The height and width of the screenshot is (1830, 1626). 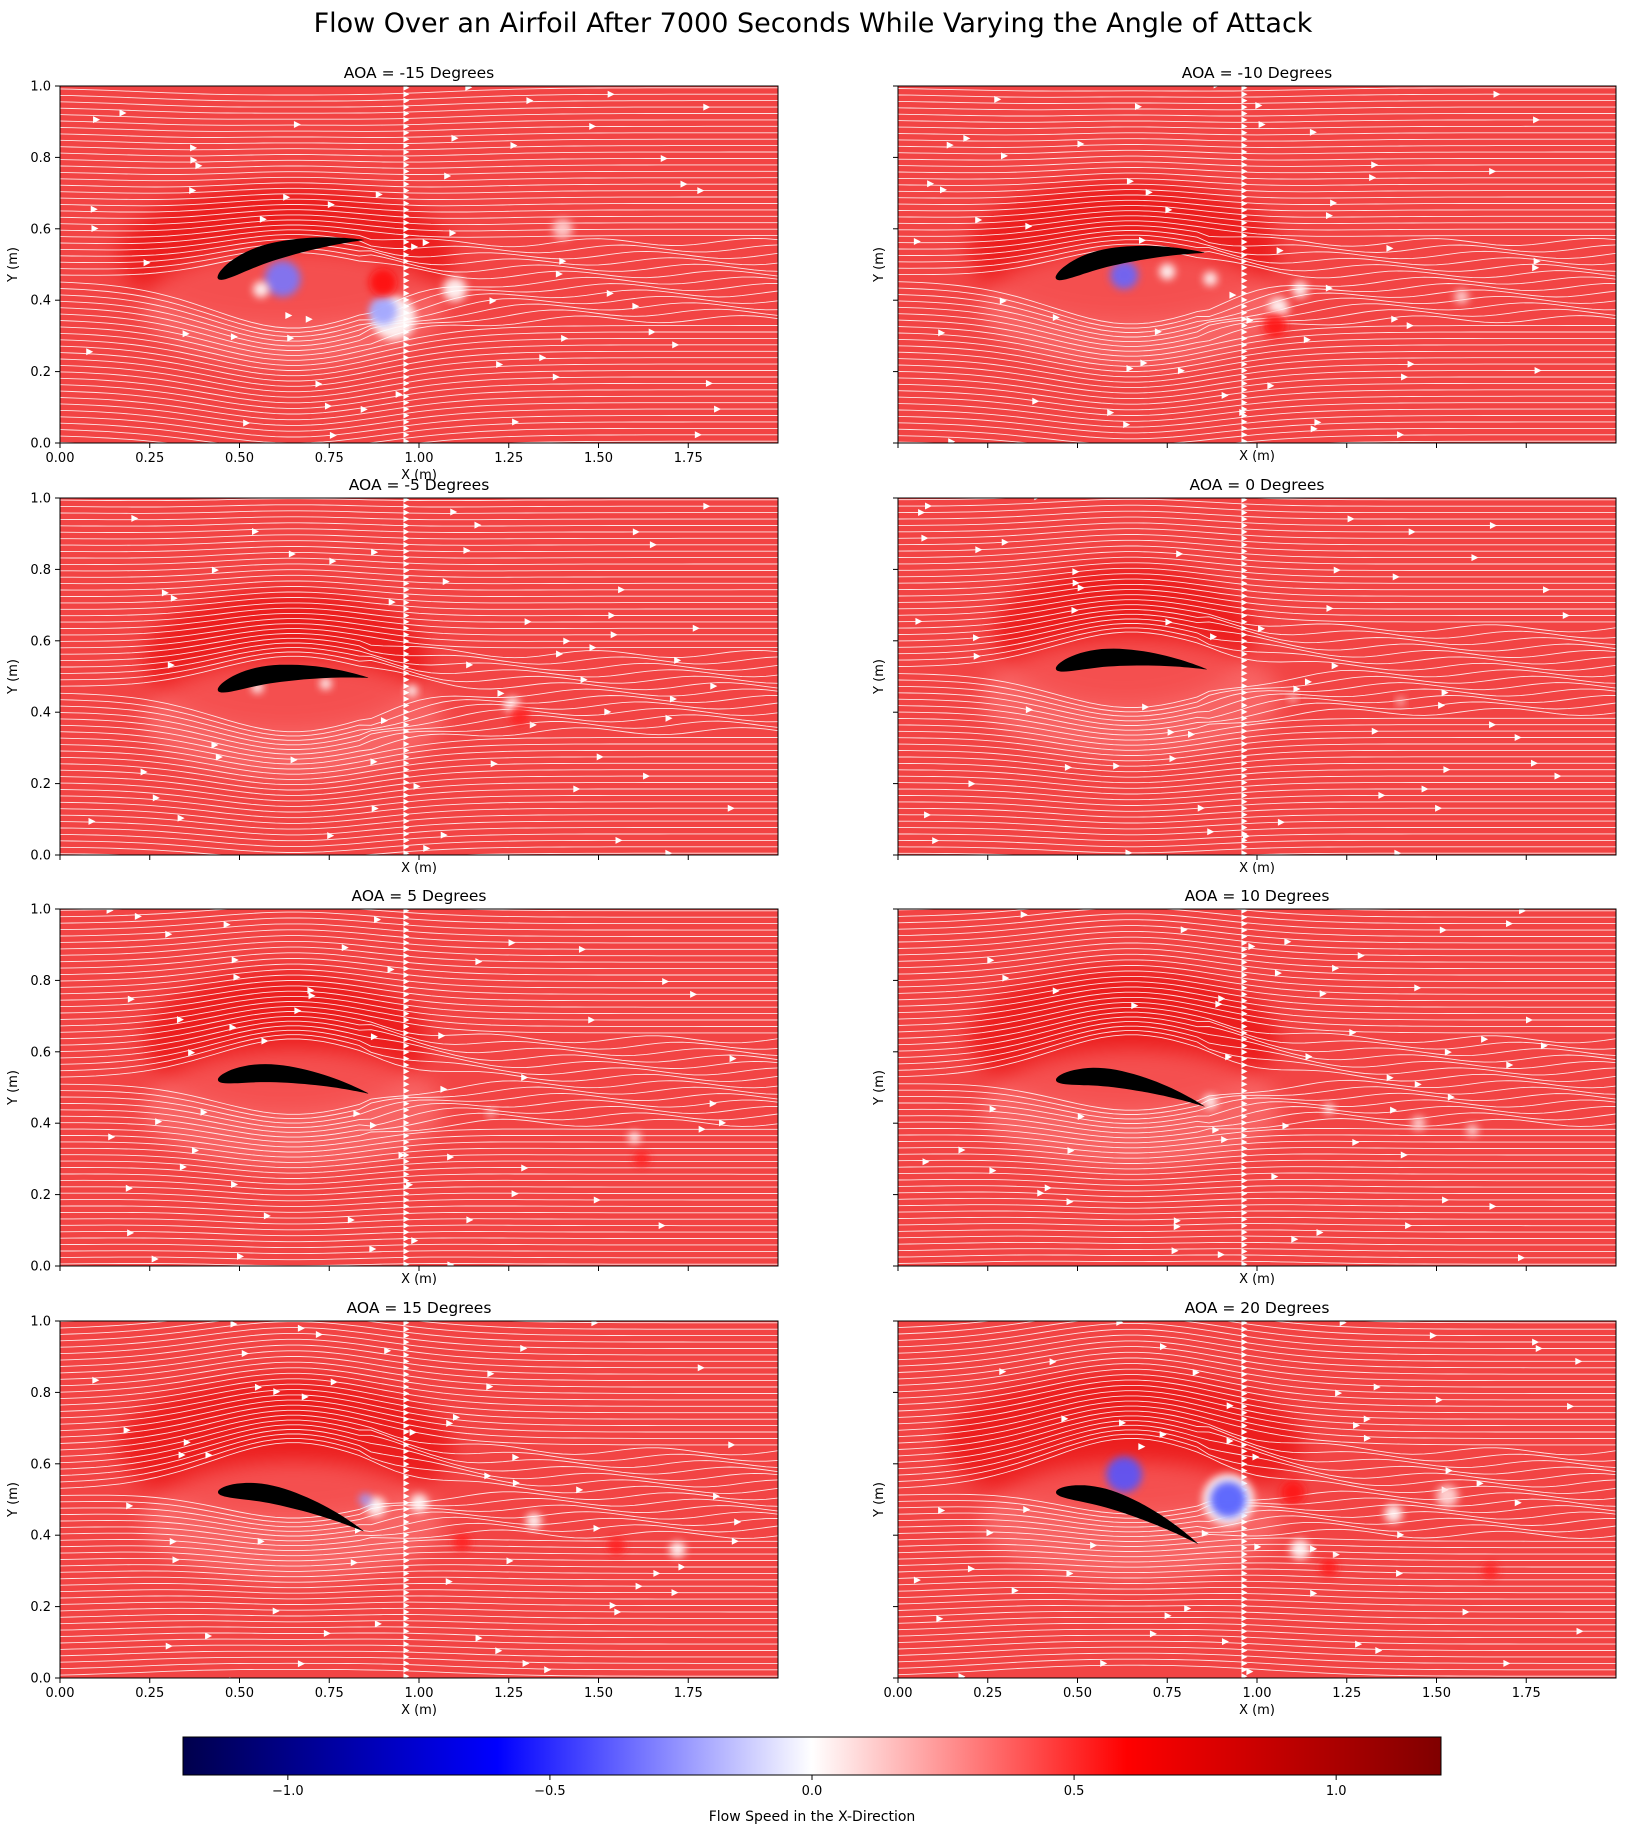 I want to click on wake-vortices, so click(x=522, y=1525).